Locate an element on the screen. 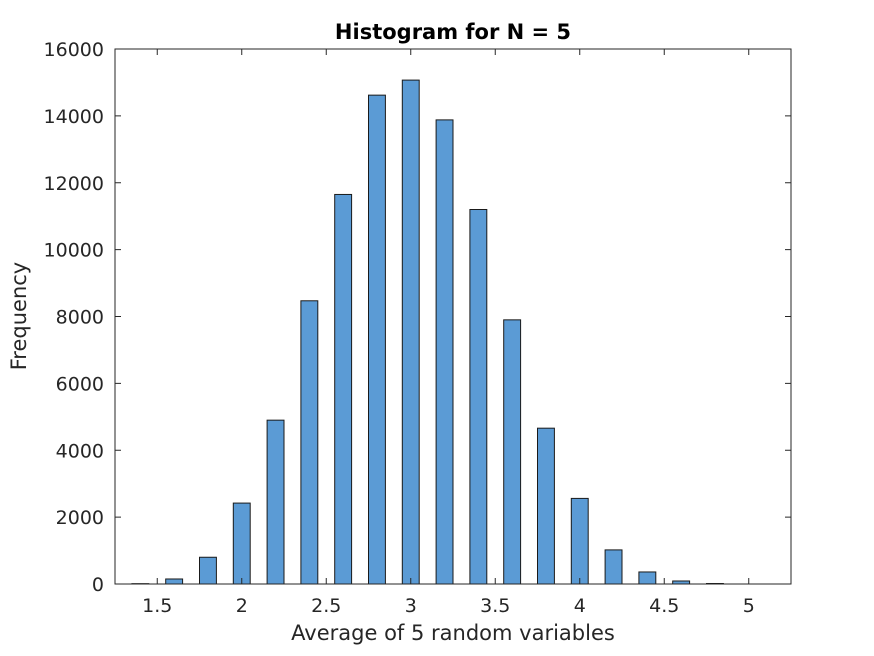 Image resolution: width=874 pixels, height=656 pixels. x-tick-label-1: 2 is located at coordinates (242, 606).